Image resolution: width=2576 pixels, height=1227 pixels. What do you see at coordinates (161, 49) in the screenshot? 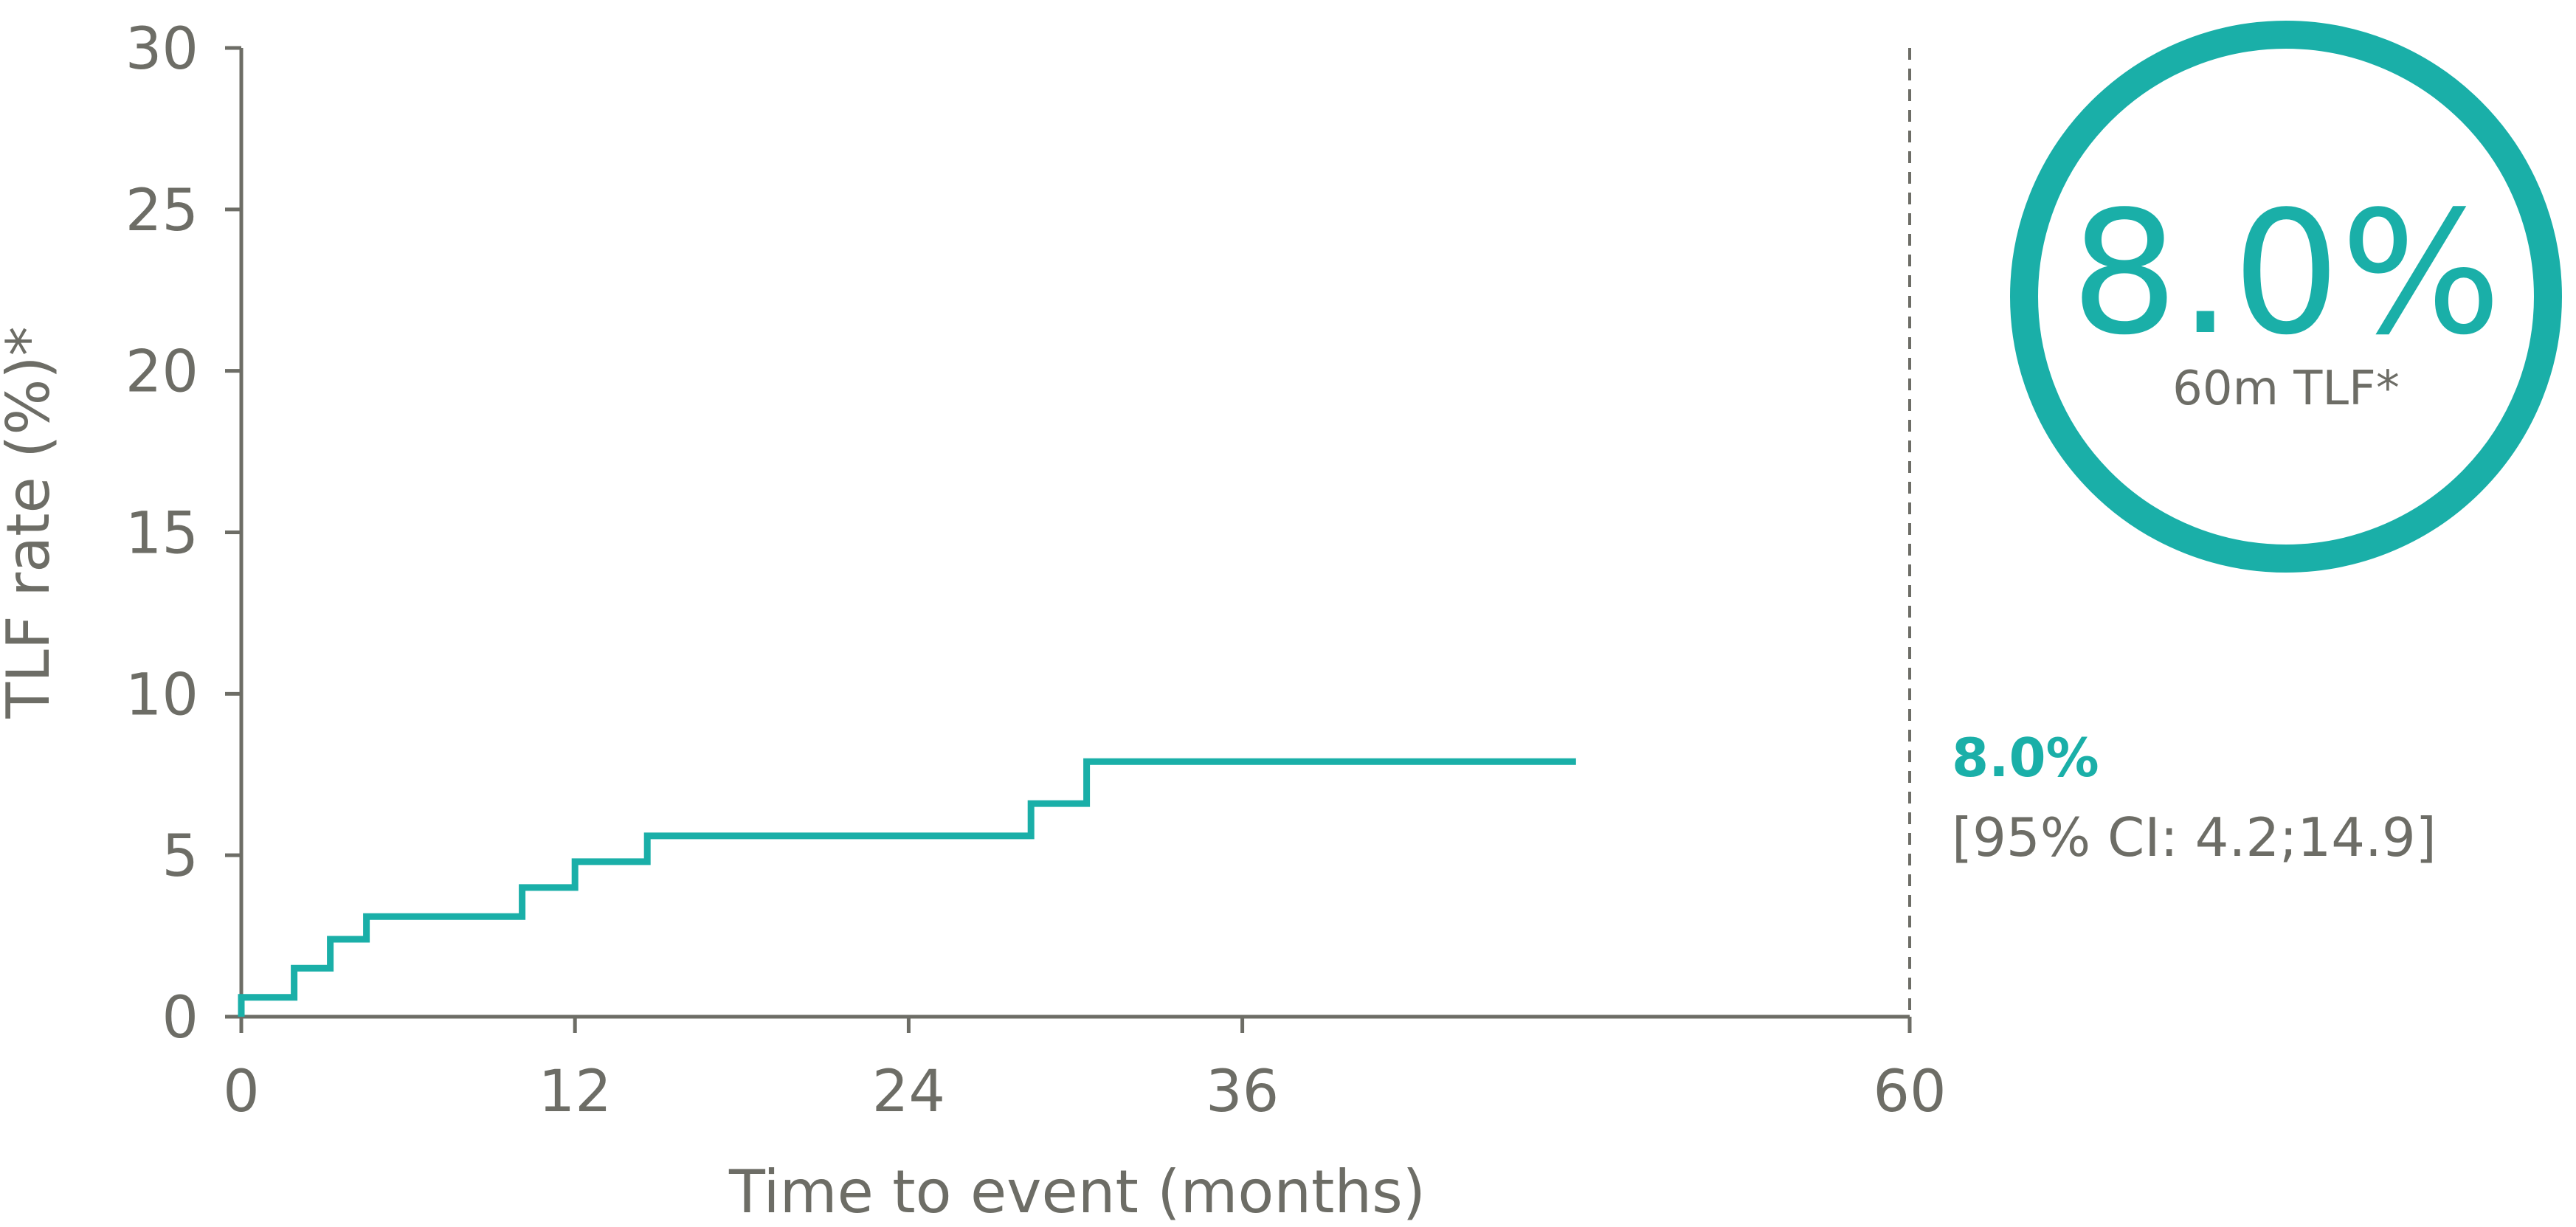
I see `y-tick-label: 30` at bounding box center [161, 49].